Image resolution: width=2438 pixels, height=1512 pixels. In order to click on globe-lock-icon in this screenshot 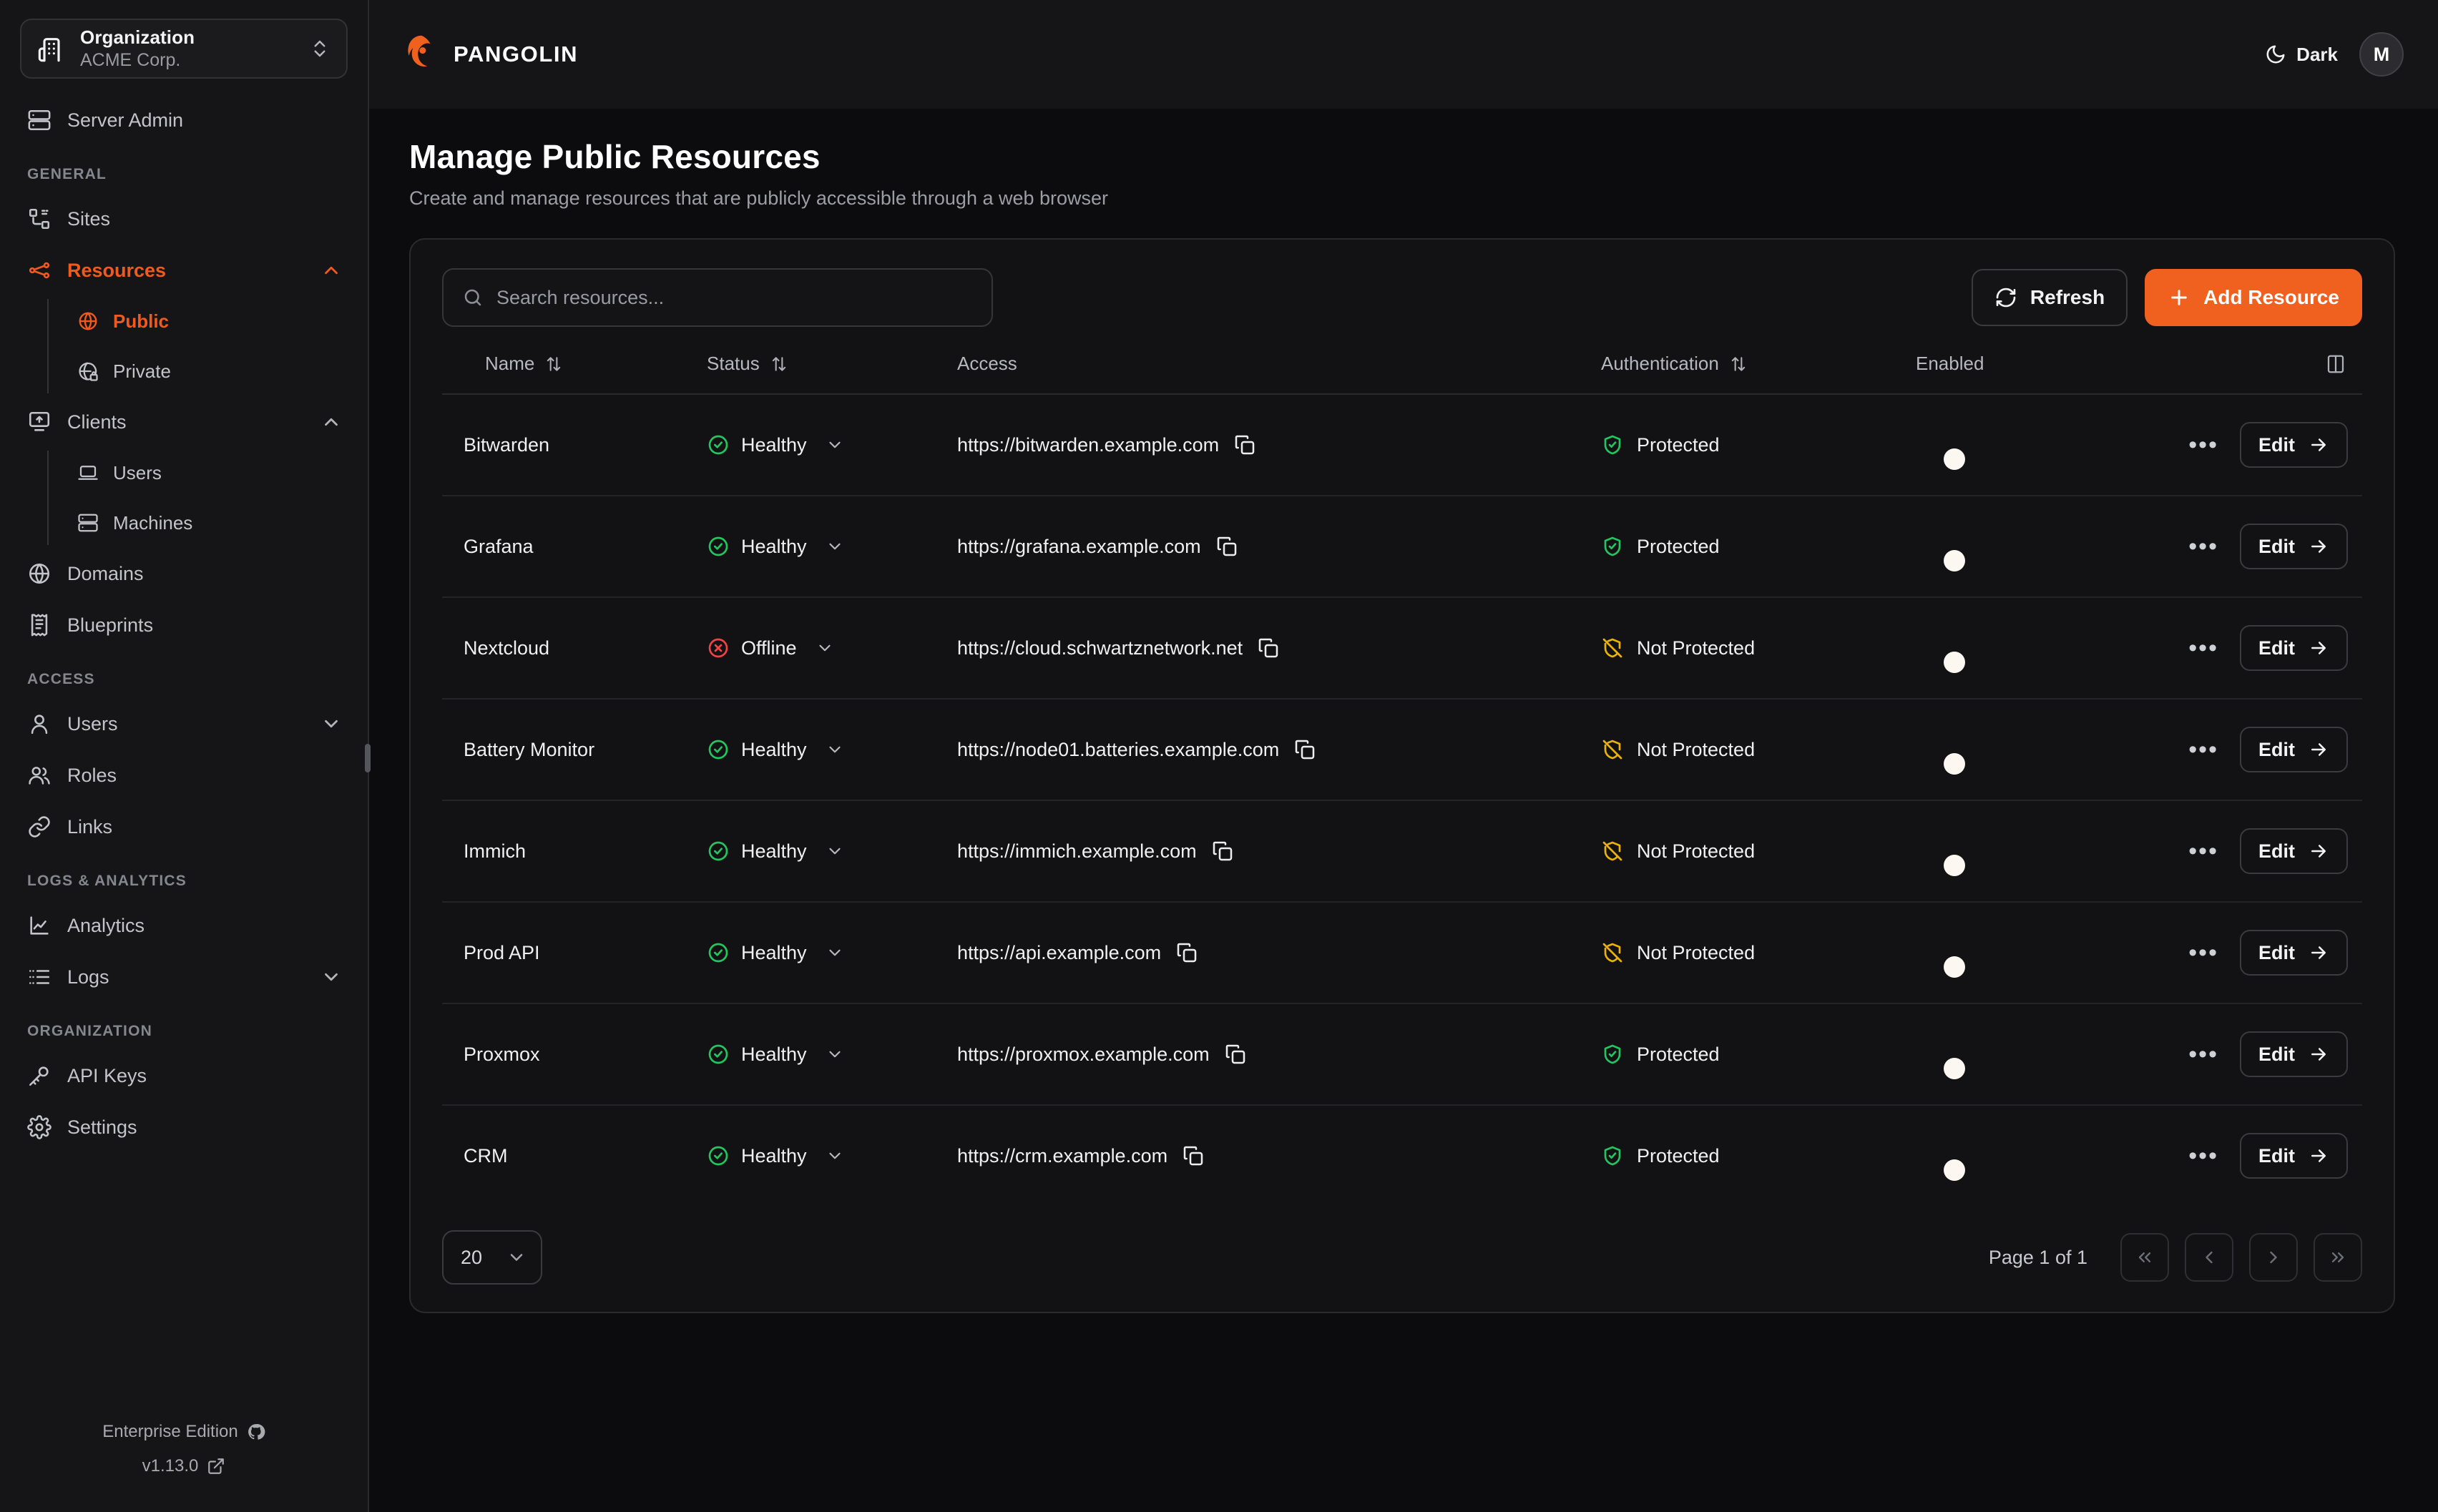, I will do `click(88, 371)`.